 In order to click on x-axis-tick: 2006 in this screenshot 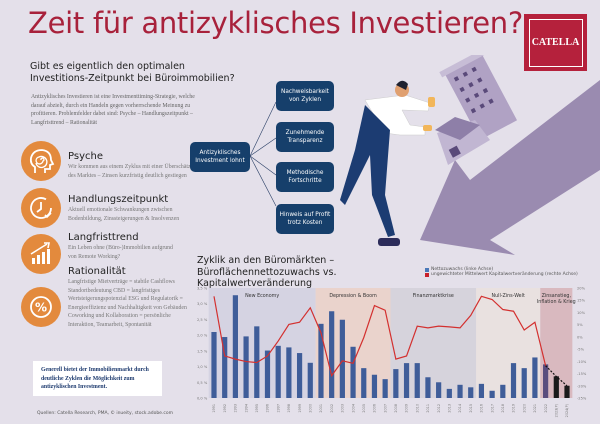, I will do `click(375, 408)`.